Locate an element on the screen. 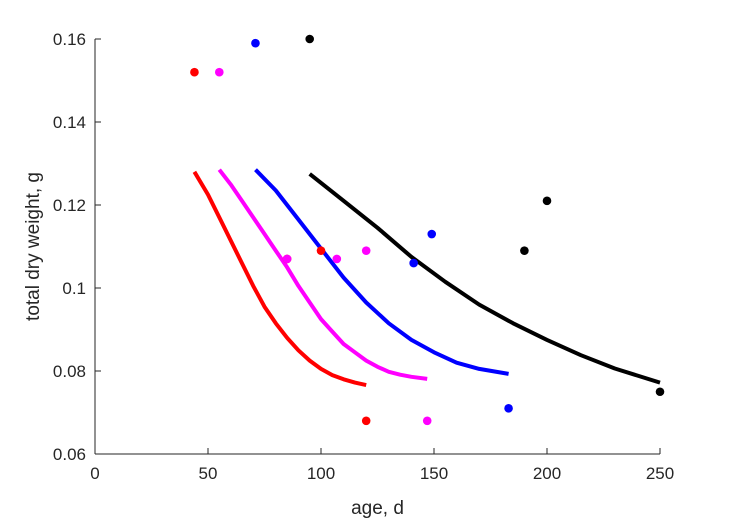 The width and height of the screenshot is (729, 521). y-tick-label: 0.12 is located at coordinates (69, 205).